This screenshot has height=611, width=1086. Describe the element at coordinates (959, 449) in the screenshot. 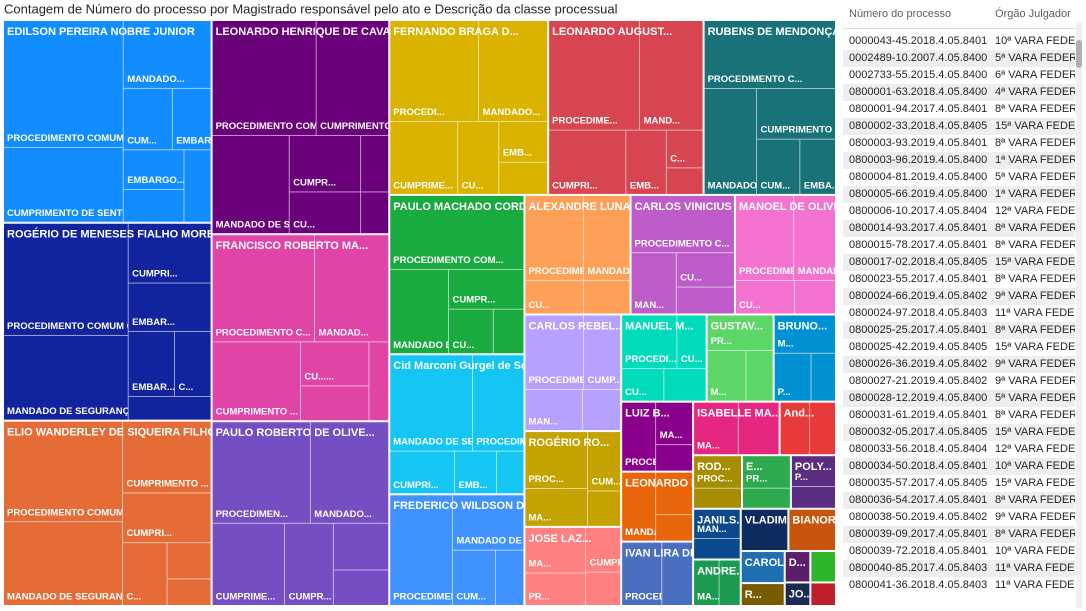

I see `table-row: 0800033-56.2018.4.05.8404 12ª VARA FEDER` at that location.